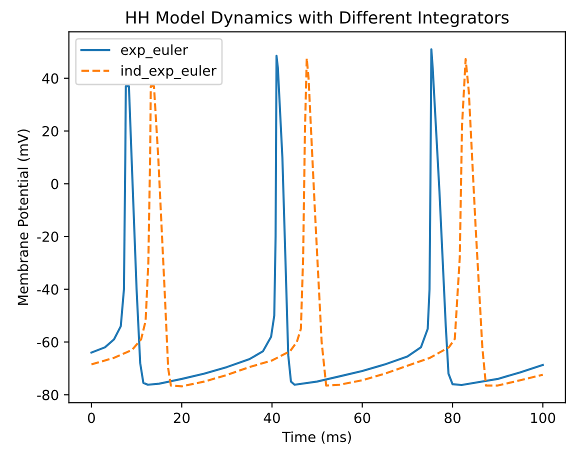 This screenshot has width=574, height=455. What do you see at coordinates (272, 418) in the screenshot?
I see `x-tick-label: 40` at bounding box center [272, 418].